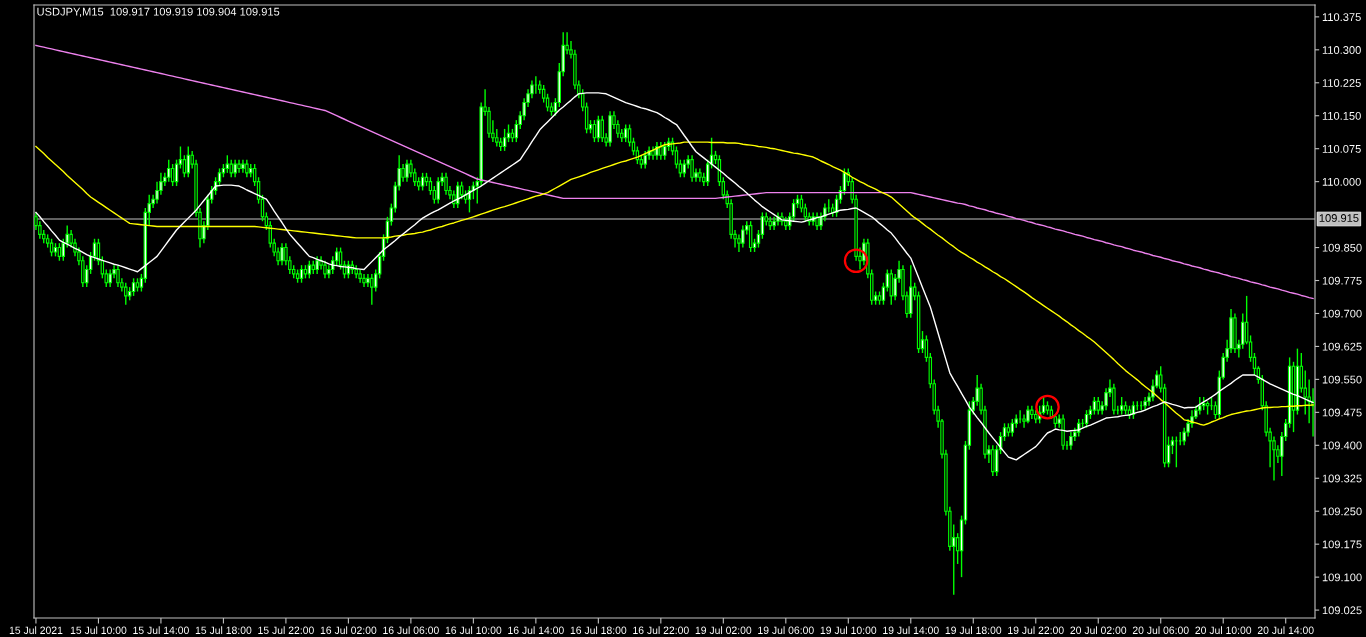  I want to click on y-tick-label: 110.375, so click(1341, 17).